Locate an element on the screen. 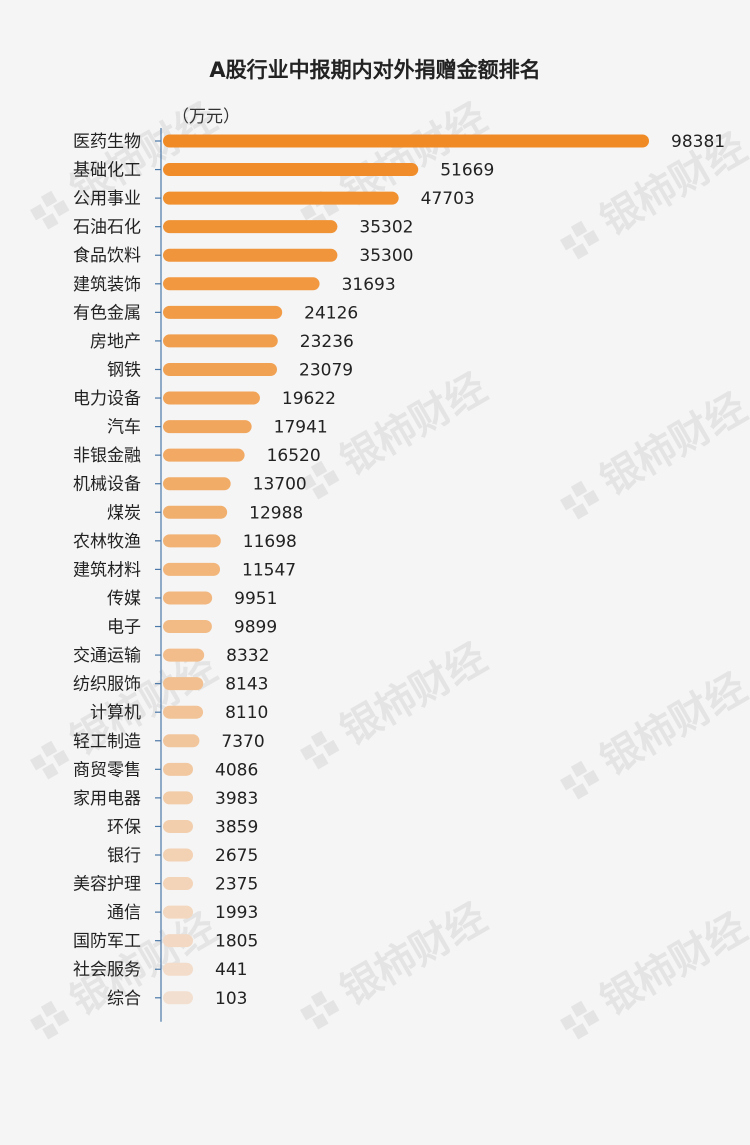 This screenshot has width=750, height=1145. value-label: 1805 is located at coordinates (236, 942).